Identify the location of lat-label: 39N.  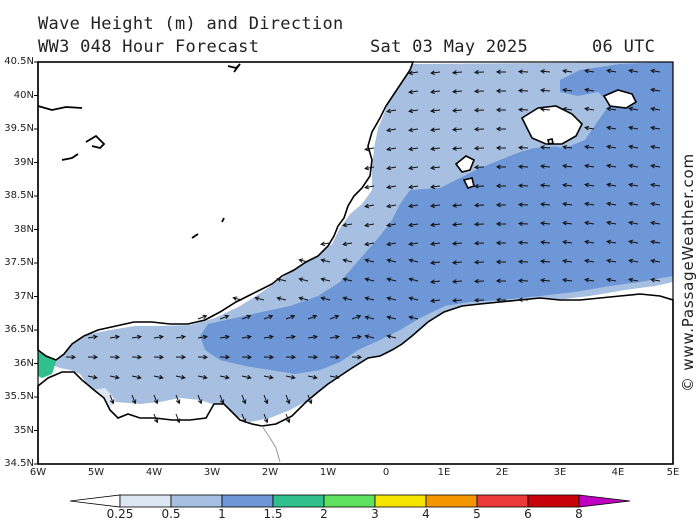
(23, 162).